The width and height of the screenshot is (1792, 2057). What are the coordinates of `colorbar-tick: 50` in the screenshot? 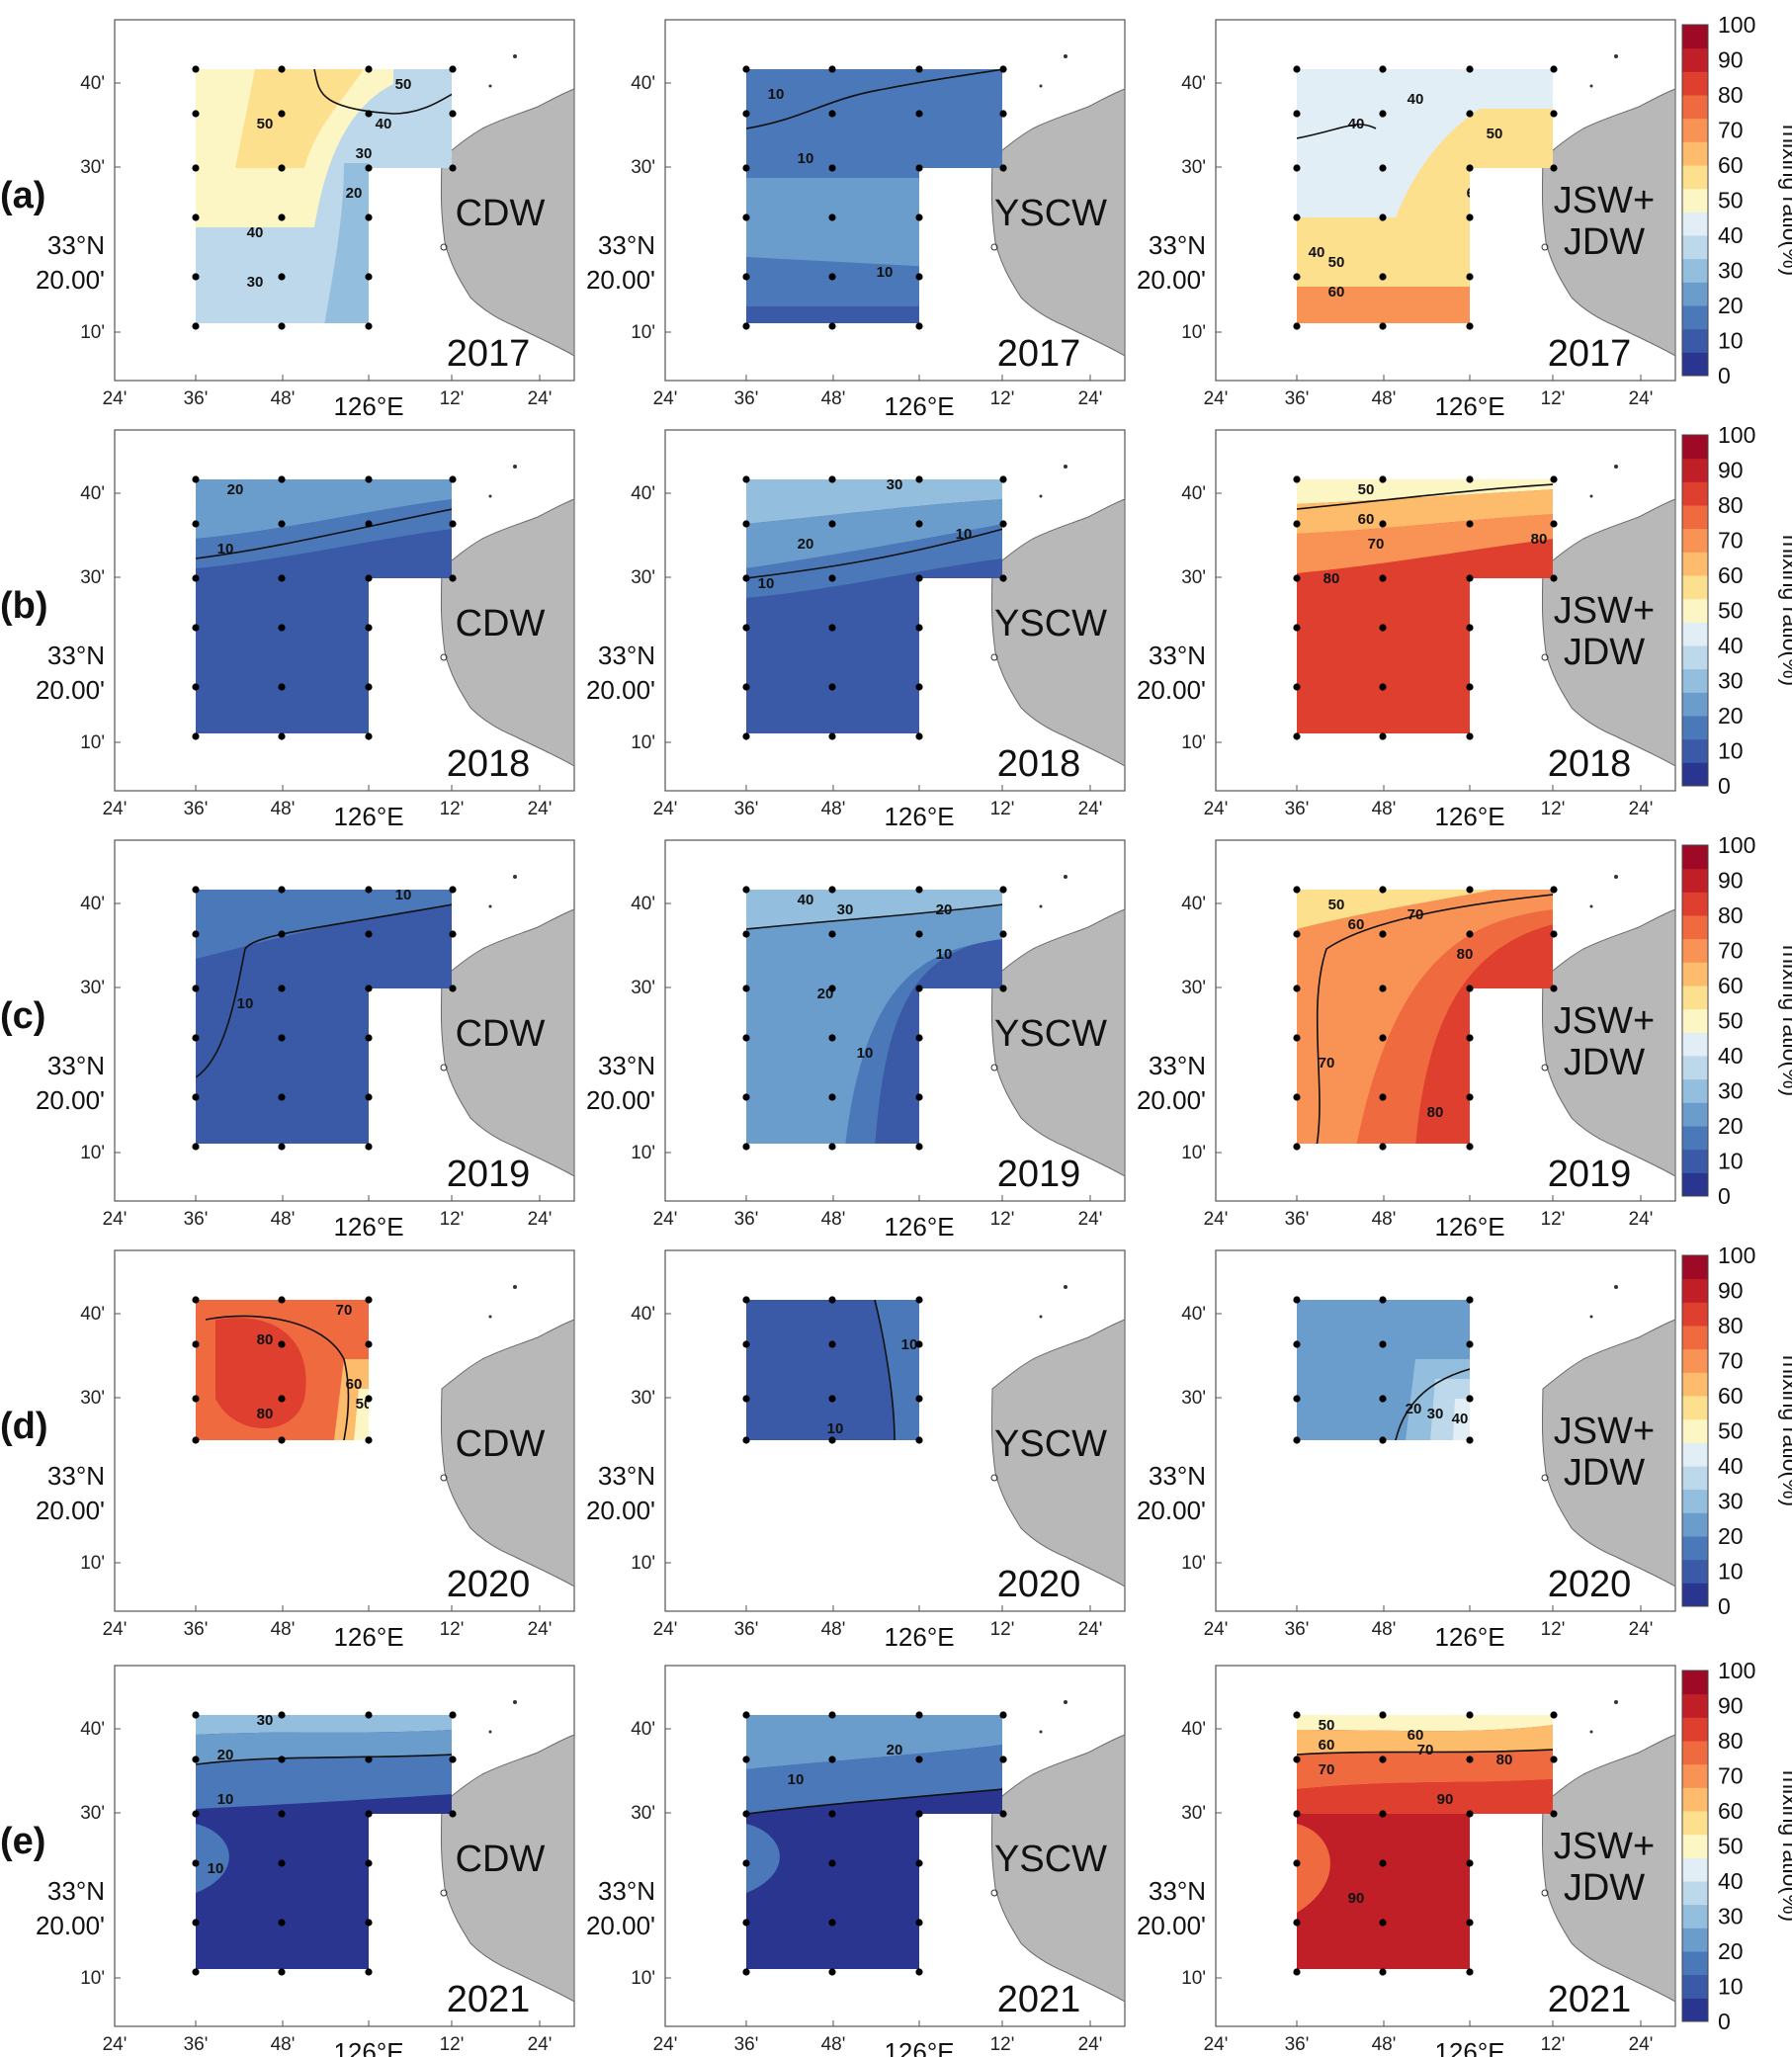 It's located at (1731, 1846).